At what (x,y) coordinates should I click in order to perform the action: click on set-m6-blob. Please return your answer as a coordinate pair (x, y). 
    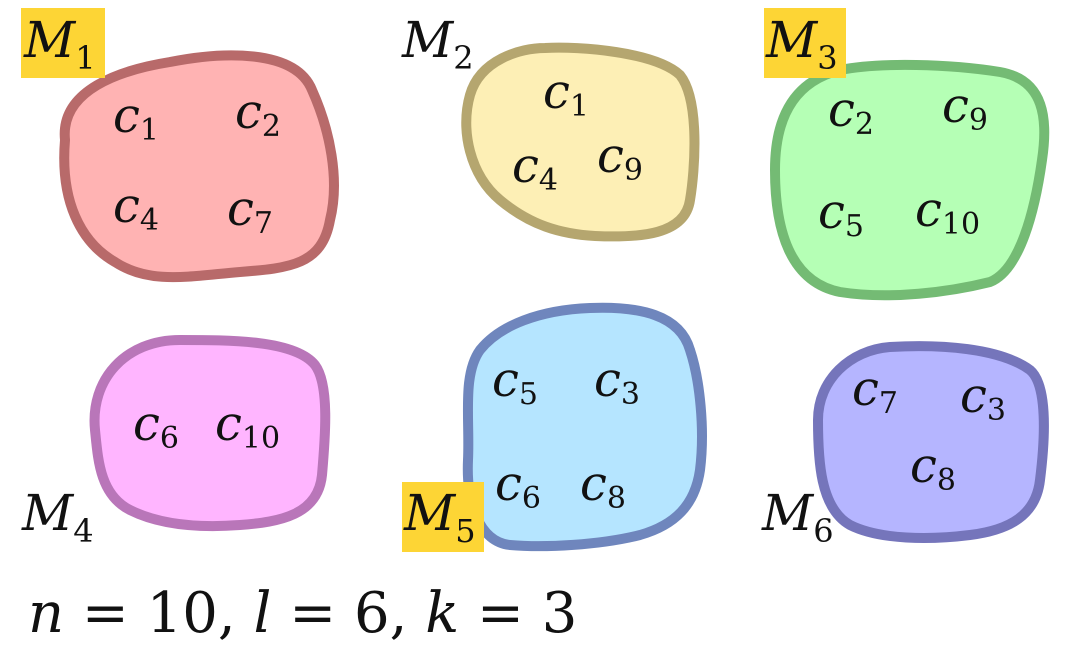
    Looking at the image, I should click on (930, 442).